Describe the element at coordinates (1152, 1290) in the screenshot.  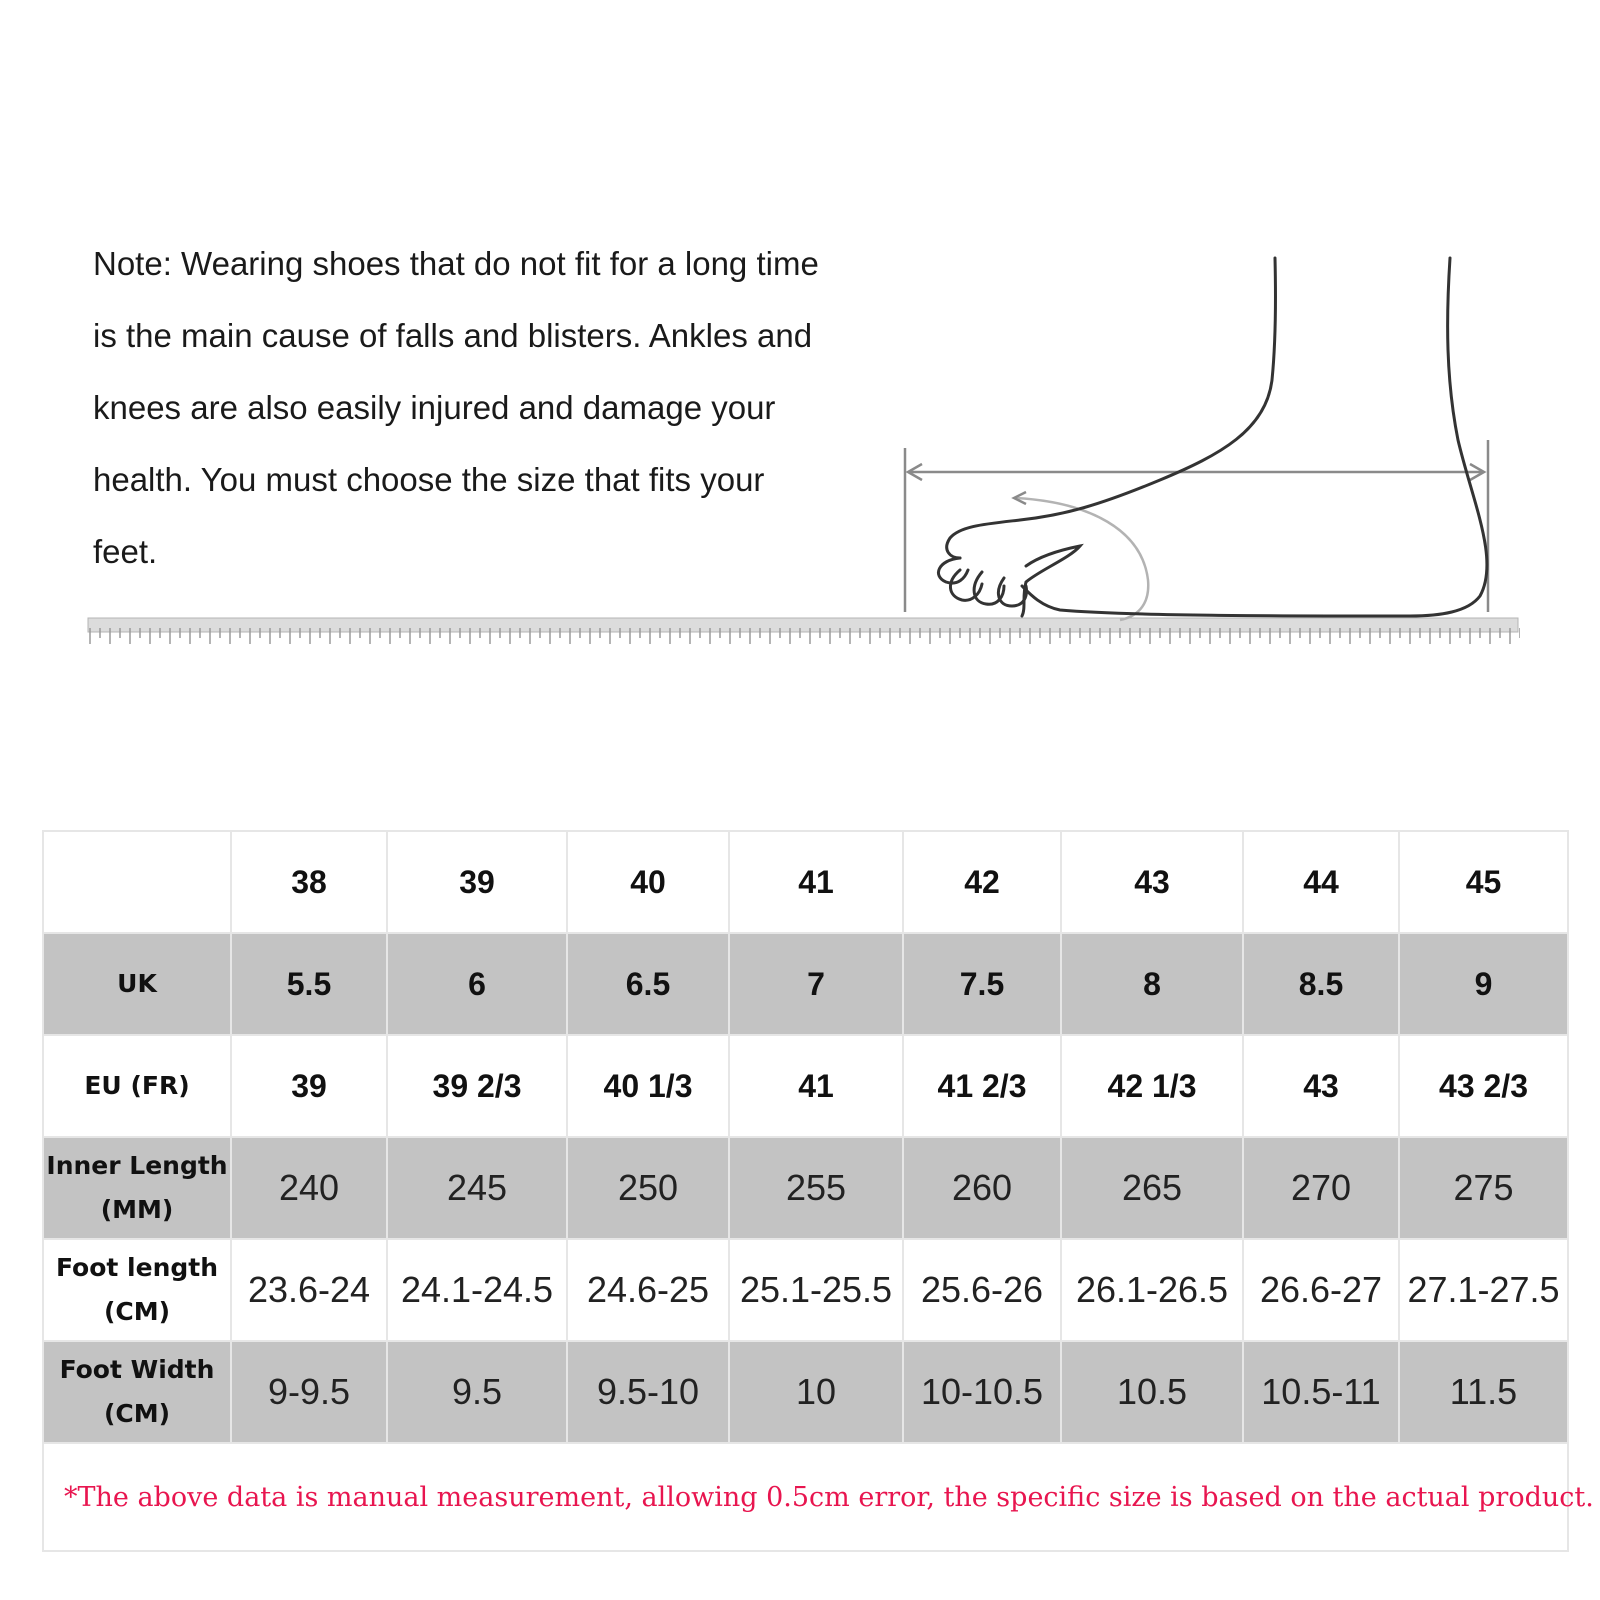
I see `table-cell: 26.1-26.5` at that location.